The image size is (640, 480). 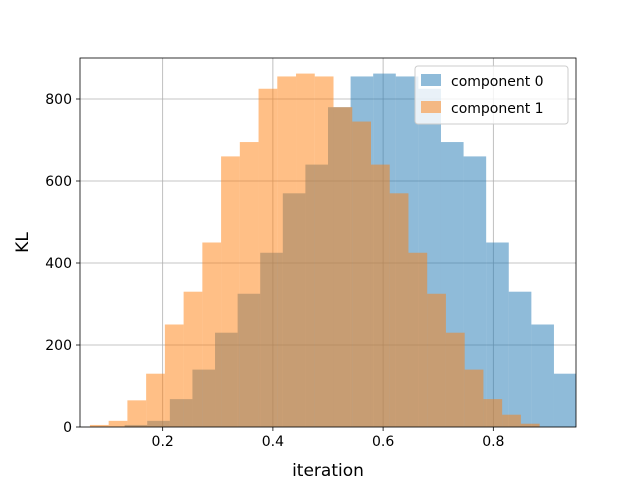 I want to click on y-axis-label: KL, so click(x=23, y=242).